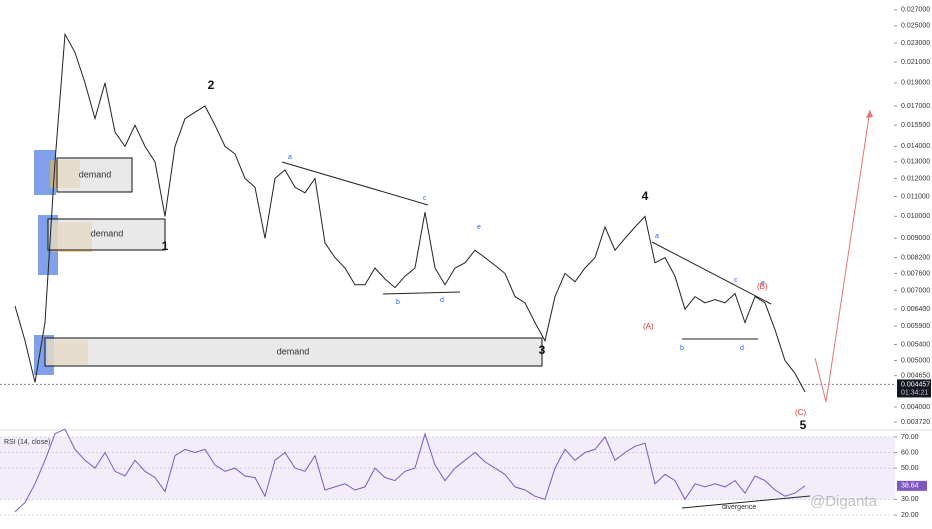  Describe the element at coordinates (910, 452) in the screenshot. I see `y-tick-label: 60.00` at that location.